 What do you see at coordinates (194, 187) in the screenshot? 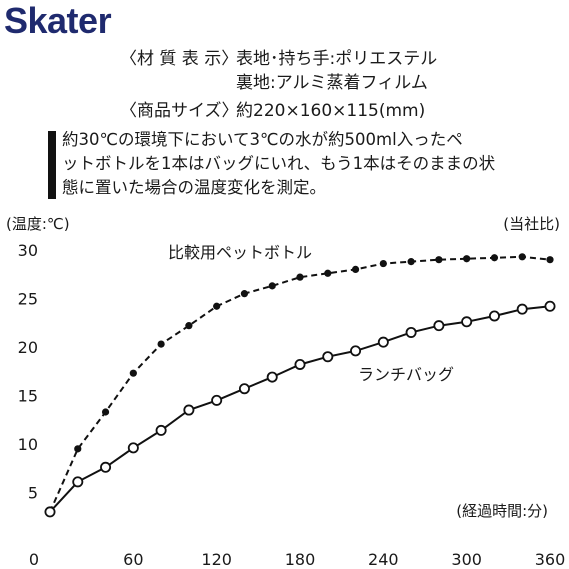
I see `note-line: 態に置いた場合の温度変化を測定。` at bounding box center [194, 187].